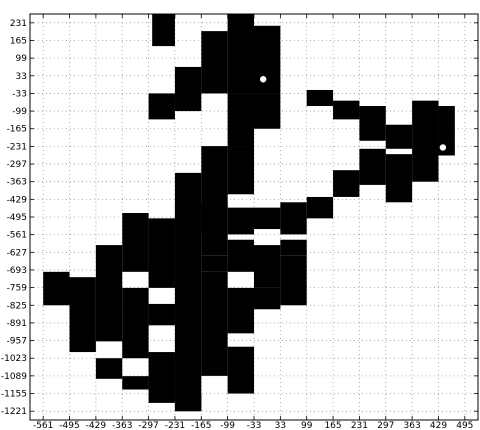  I want to click on y-tick-label-4: -33, so click(19, 94).